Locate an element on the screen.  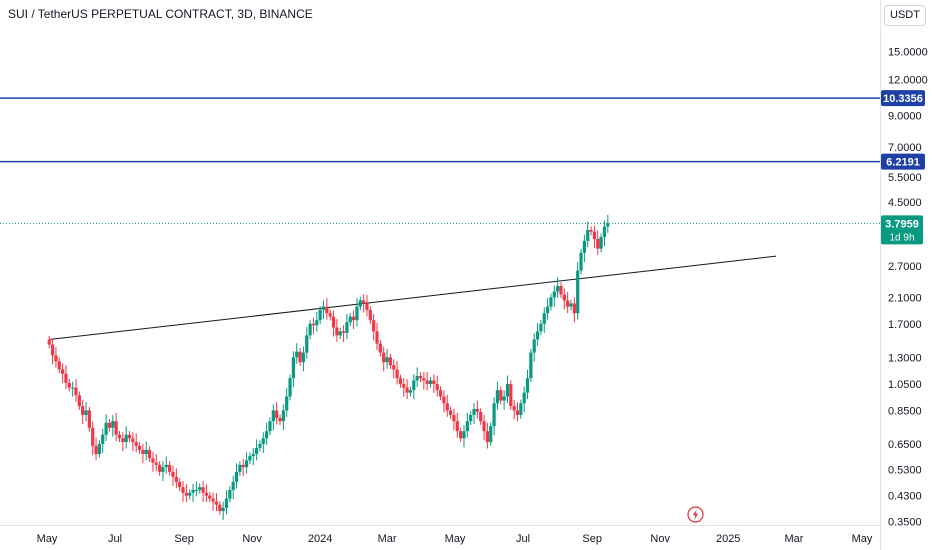
level-badge is located at coordinates (903, 98).